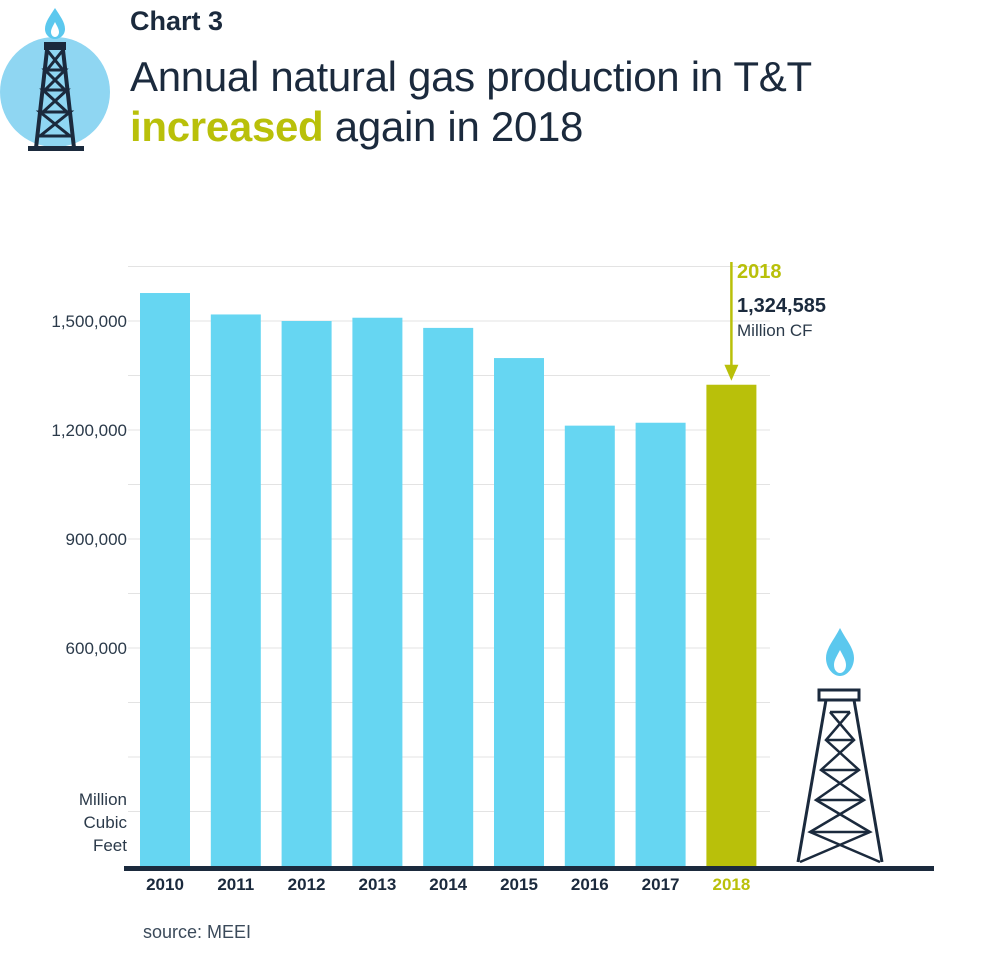 Image resolution: width=985 pixels, height=971 pixels. I want to click on chart-label: Chart 3, so click(177, 21).